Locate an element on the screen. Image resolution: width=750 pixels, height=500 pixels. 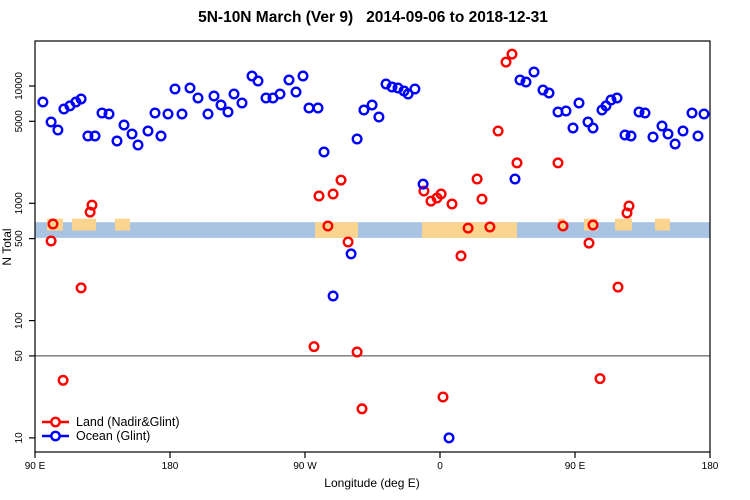
map-ocean-strip is located at coordinates (372, 230).